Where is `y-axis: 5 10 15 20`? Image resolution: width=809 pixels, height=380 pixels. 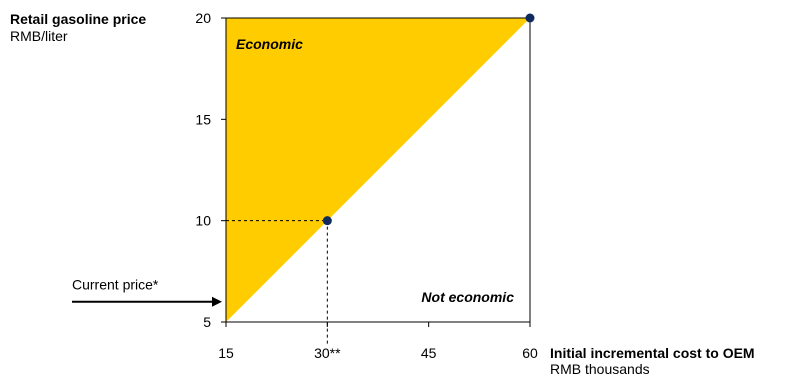 y-axis: 5 10 15 20 is located at coordinates (210, 170).